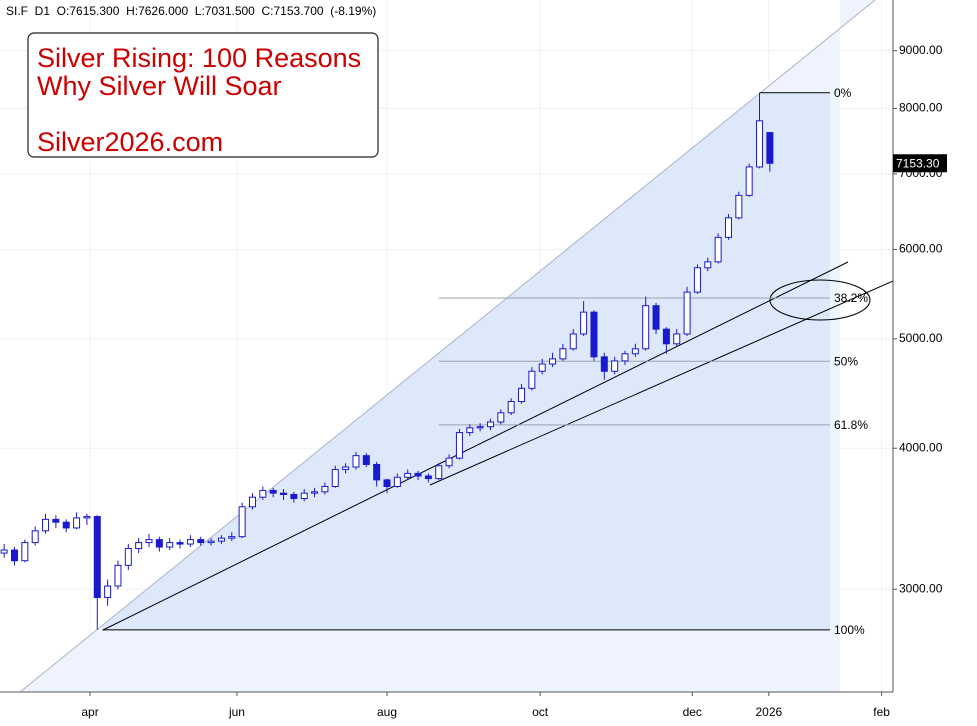  What do you see at coordinates (921, 50) in the screenshot?
I see `y-tick-label: 9000.00` at bounding box center [921, 50].